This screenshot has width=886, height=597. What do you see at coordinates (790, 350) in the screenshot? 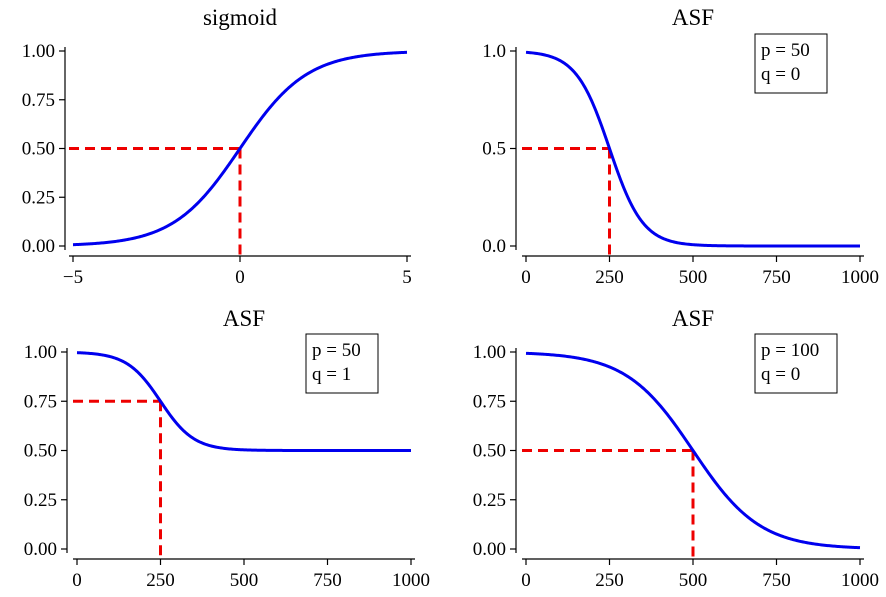
I see `legend-entry: p = 100` at bounding box center [790, 350].